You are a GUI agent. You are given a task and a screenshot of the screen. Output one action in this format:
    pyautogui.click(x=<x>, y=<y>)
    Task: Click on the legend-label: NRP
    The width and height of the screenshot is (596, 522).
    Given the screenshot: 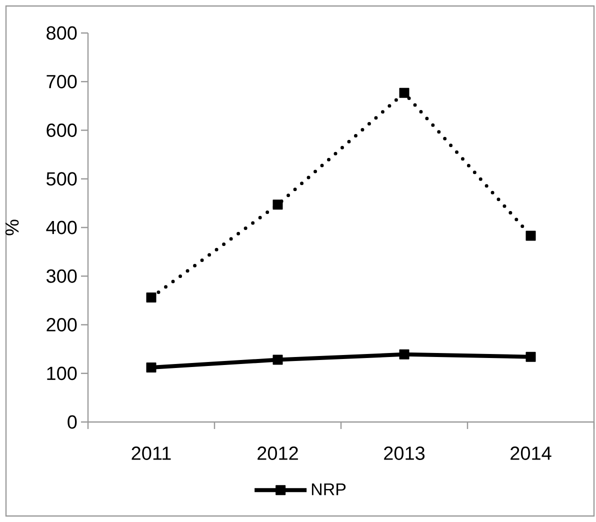 What is the action you would take?
    pyautogui.click(x=329, y=489)
    